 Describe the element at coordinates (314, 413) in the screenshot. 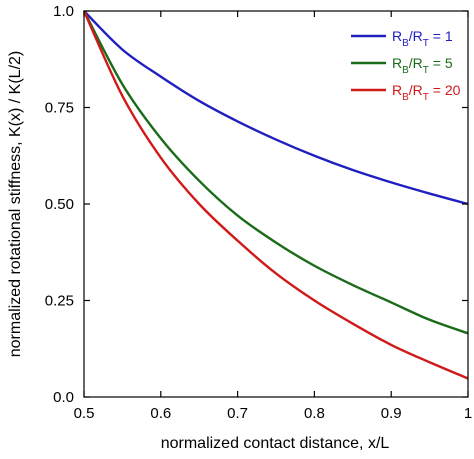

I see `x-tick-label: 0.8` at that location.